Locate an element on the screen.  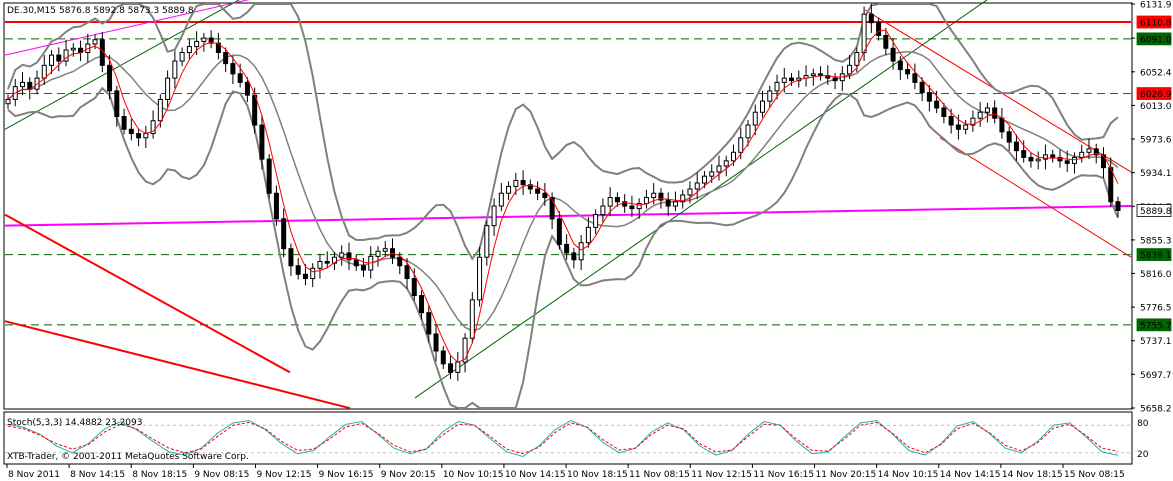
y-tick-label-3: 6013.0 is located at coordinates (1156, 107).